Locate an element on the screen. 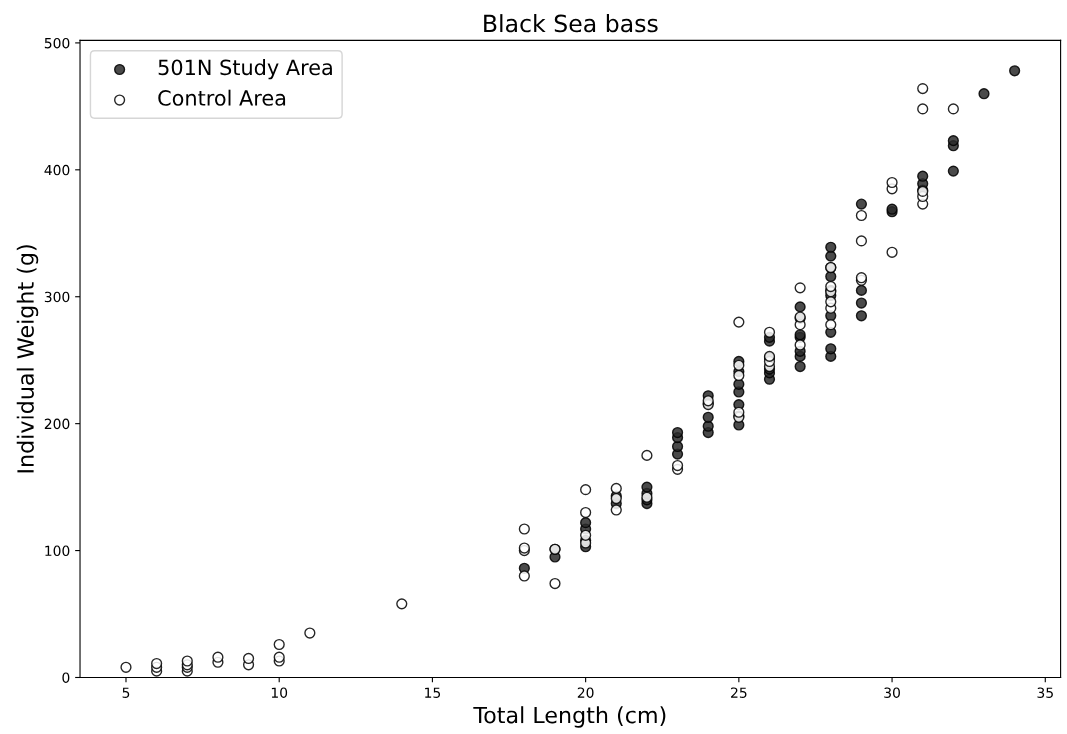 The image size is (1067, 734). chart-title: Black Sea bass is located at coordinates (571, 23).